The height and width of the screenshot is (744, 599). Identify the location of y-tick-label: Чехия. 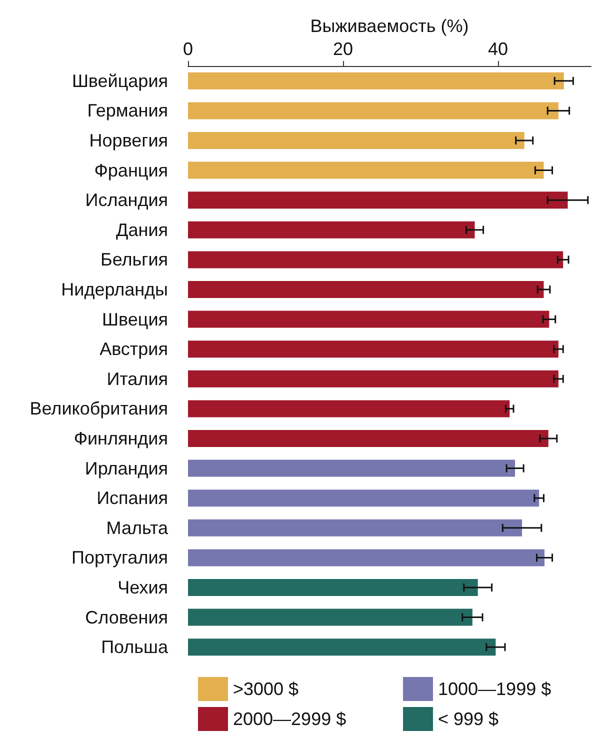
(143, 588).